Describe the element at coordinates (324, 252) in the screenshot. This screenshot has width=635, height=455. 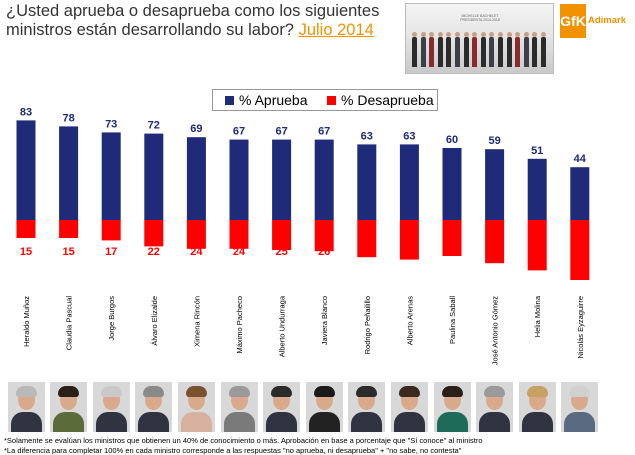
I see `data-label-disapprove: 26` at that location.